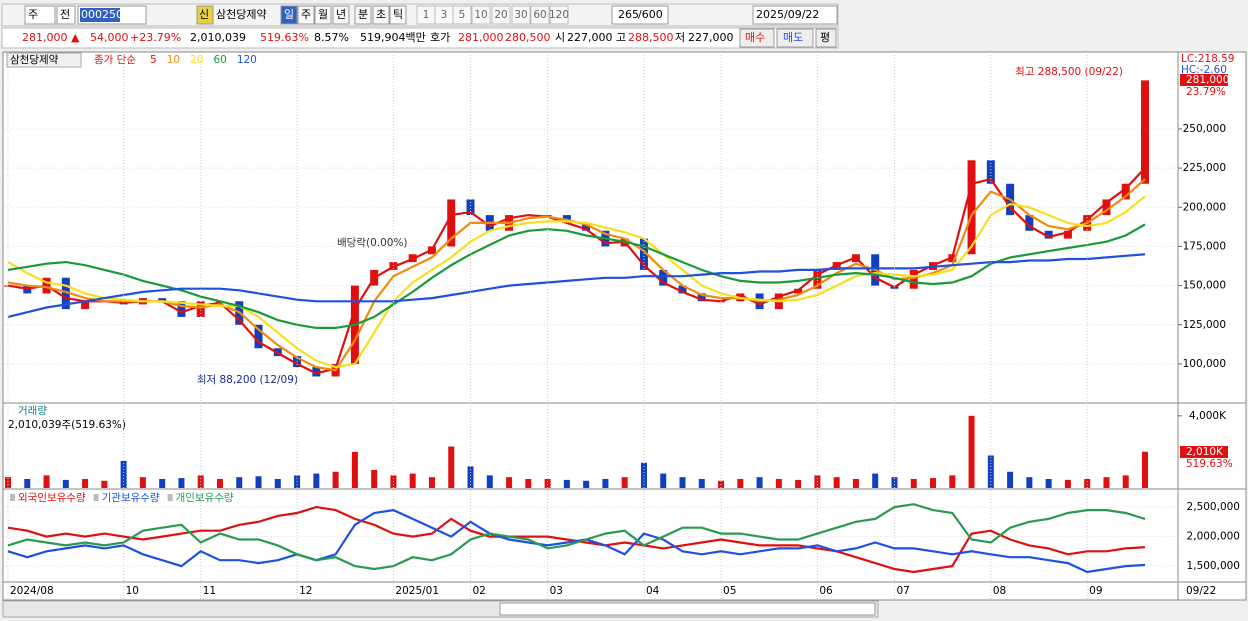 Image resolution: width=1248 pixels, height=621 pixels. What do you see at coordinates (621, 37) in the screenshot?
I see `high-label: 고` at bounding box center [621, 37].